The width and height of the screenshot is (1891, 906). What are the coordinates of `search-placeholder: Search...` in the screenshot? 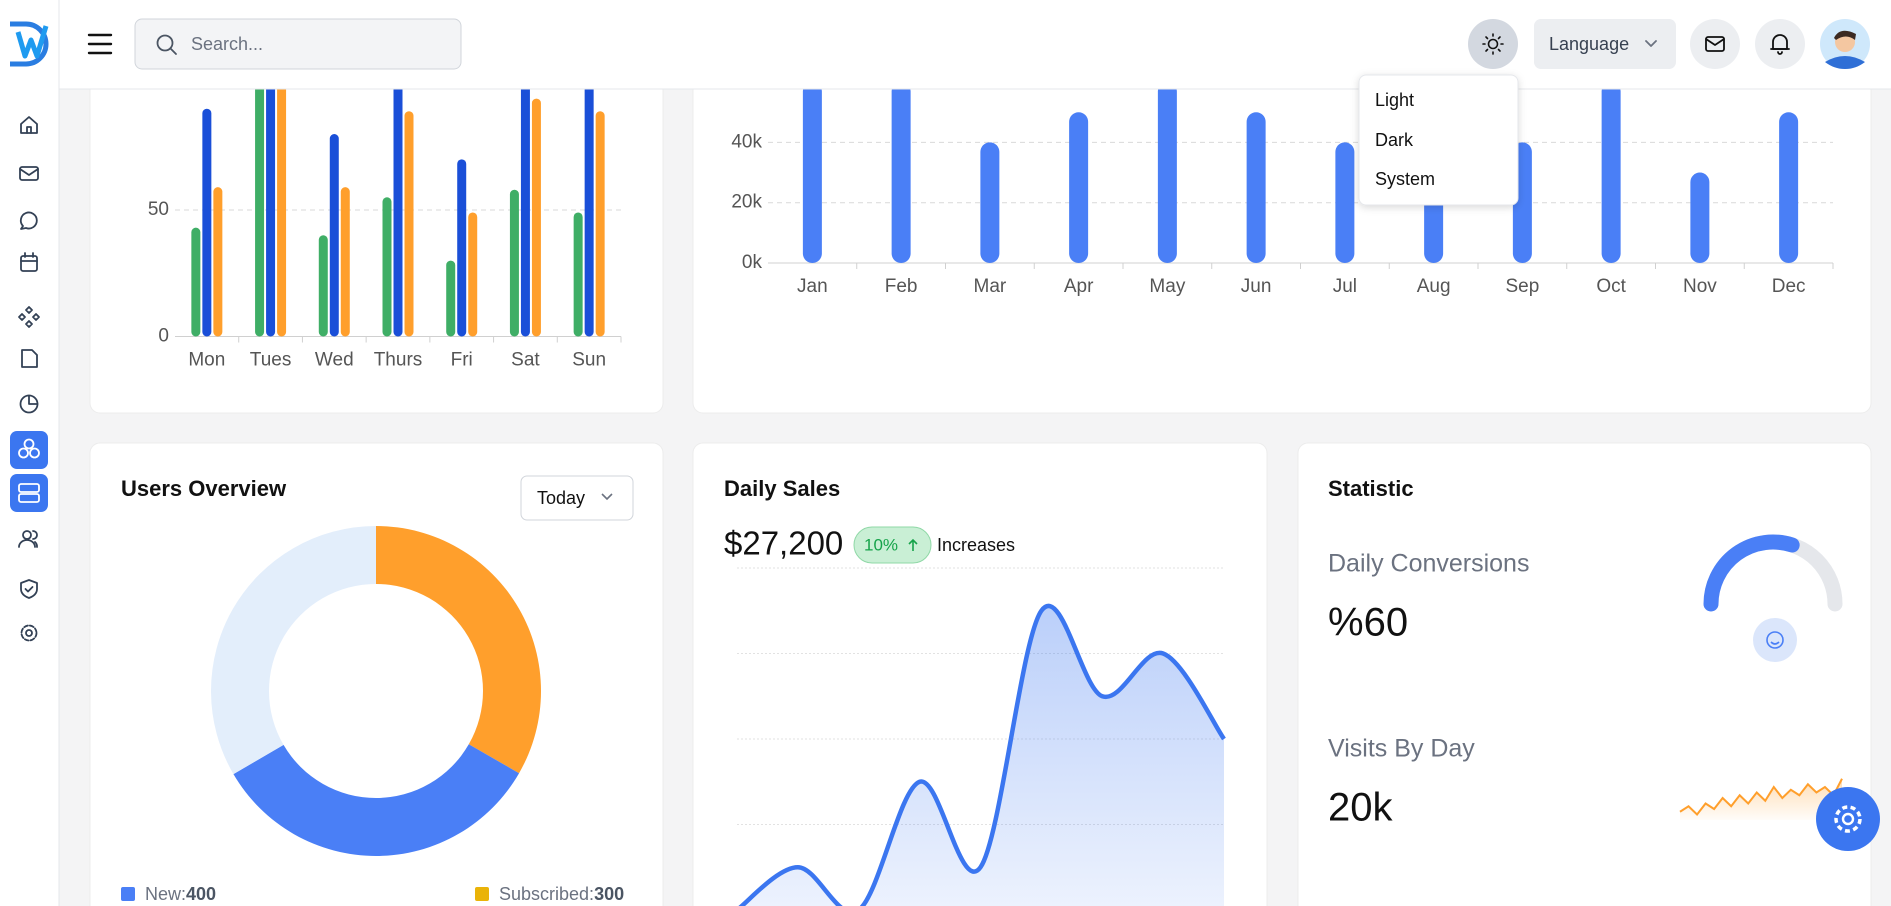 It's located at (227, 44).